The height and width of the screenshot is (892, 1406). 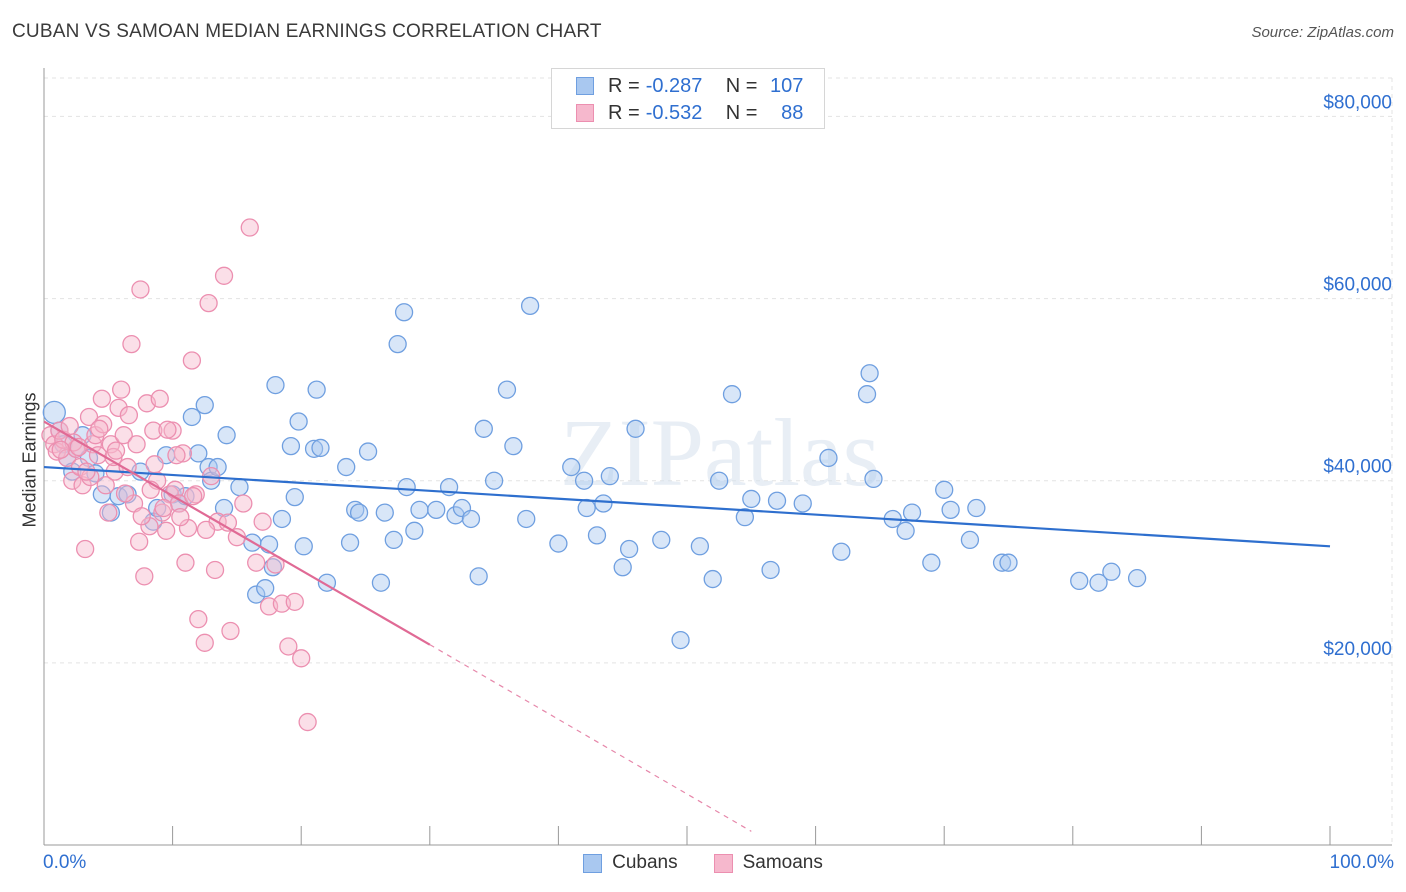 I want to click on n-value: 107, so click(x=787, y=85).